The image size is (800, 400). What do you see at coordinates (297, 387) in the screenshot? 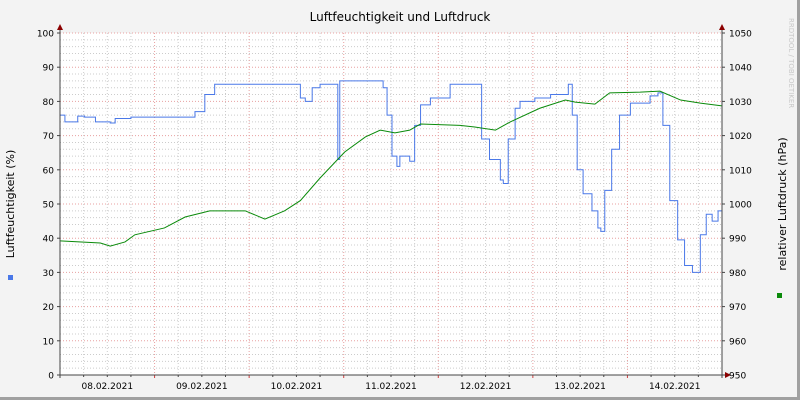
I see `x-tick-label: 10.02.2021` at bounding box center [297, 387].